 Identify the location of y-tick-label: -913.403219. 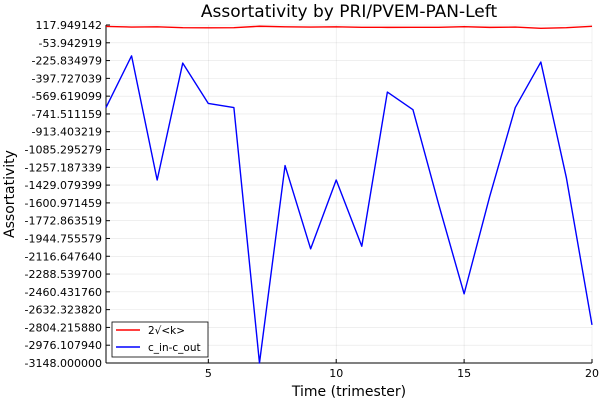
(67, 132).